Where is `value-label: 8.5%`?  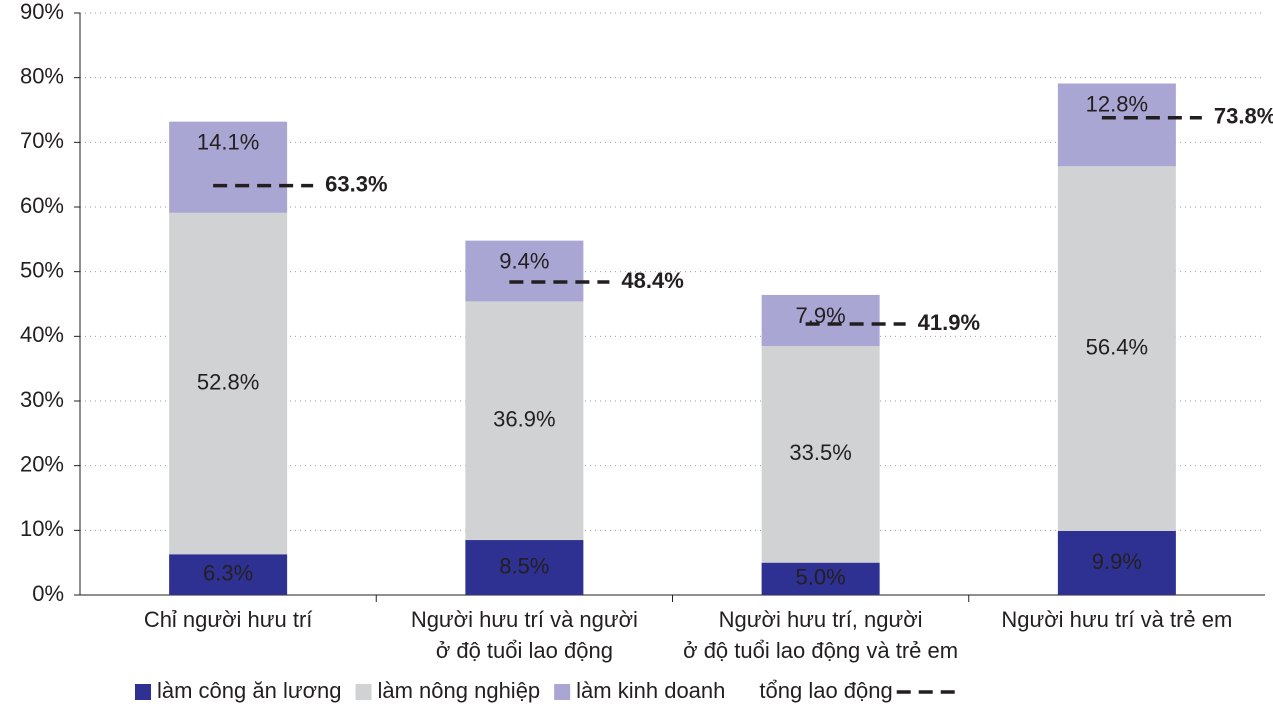 value-label: 8.5% is located at coordinates (524, 565).